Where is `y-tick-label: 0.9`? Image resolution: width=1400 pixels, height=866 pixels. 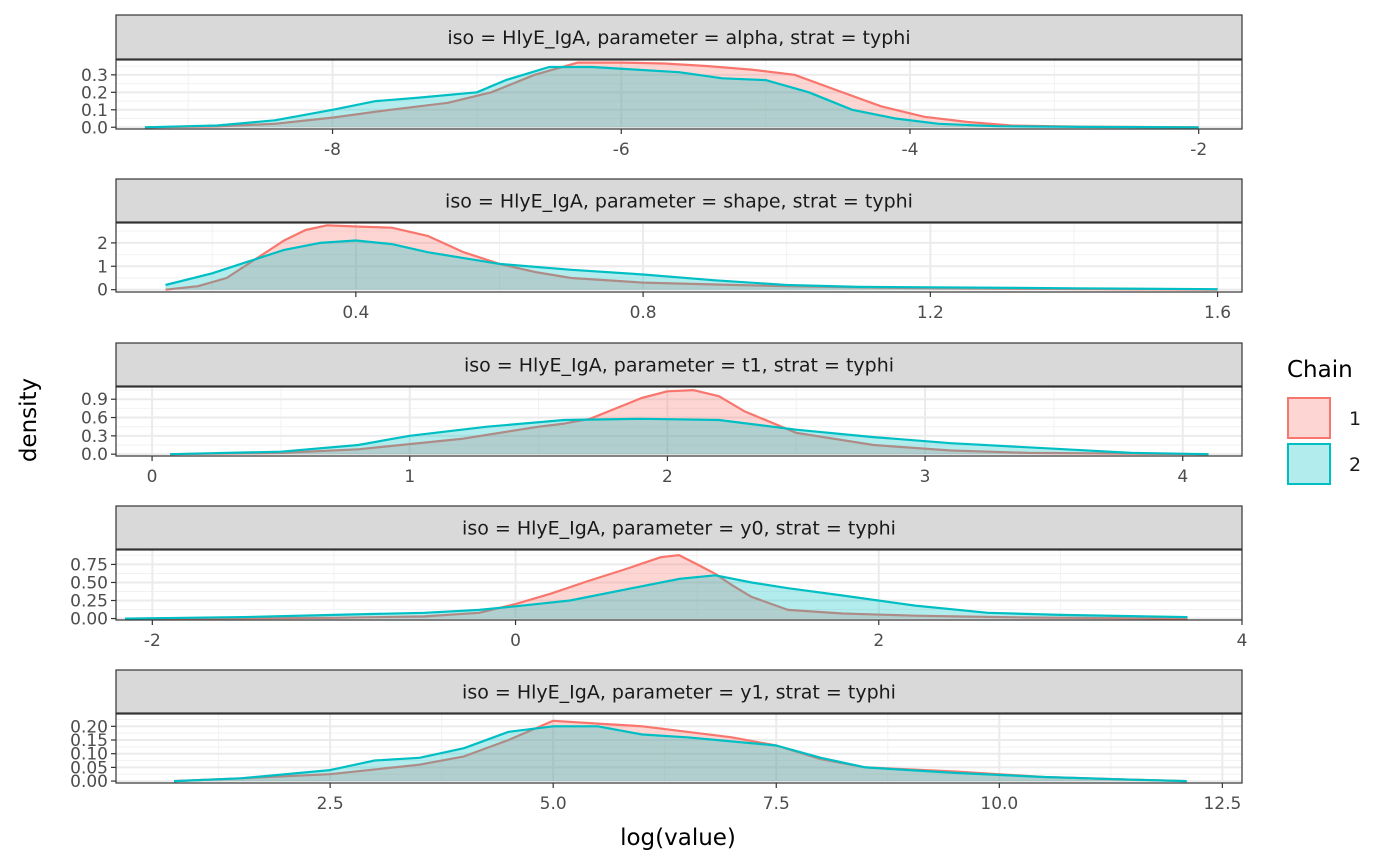
y-tick-label: 0.9 is located at coordinates (94, 400).